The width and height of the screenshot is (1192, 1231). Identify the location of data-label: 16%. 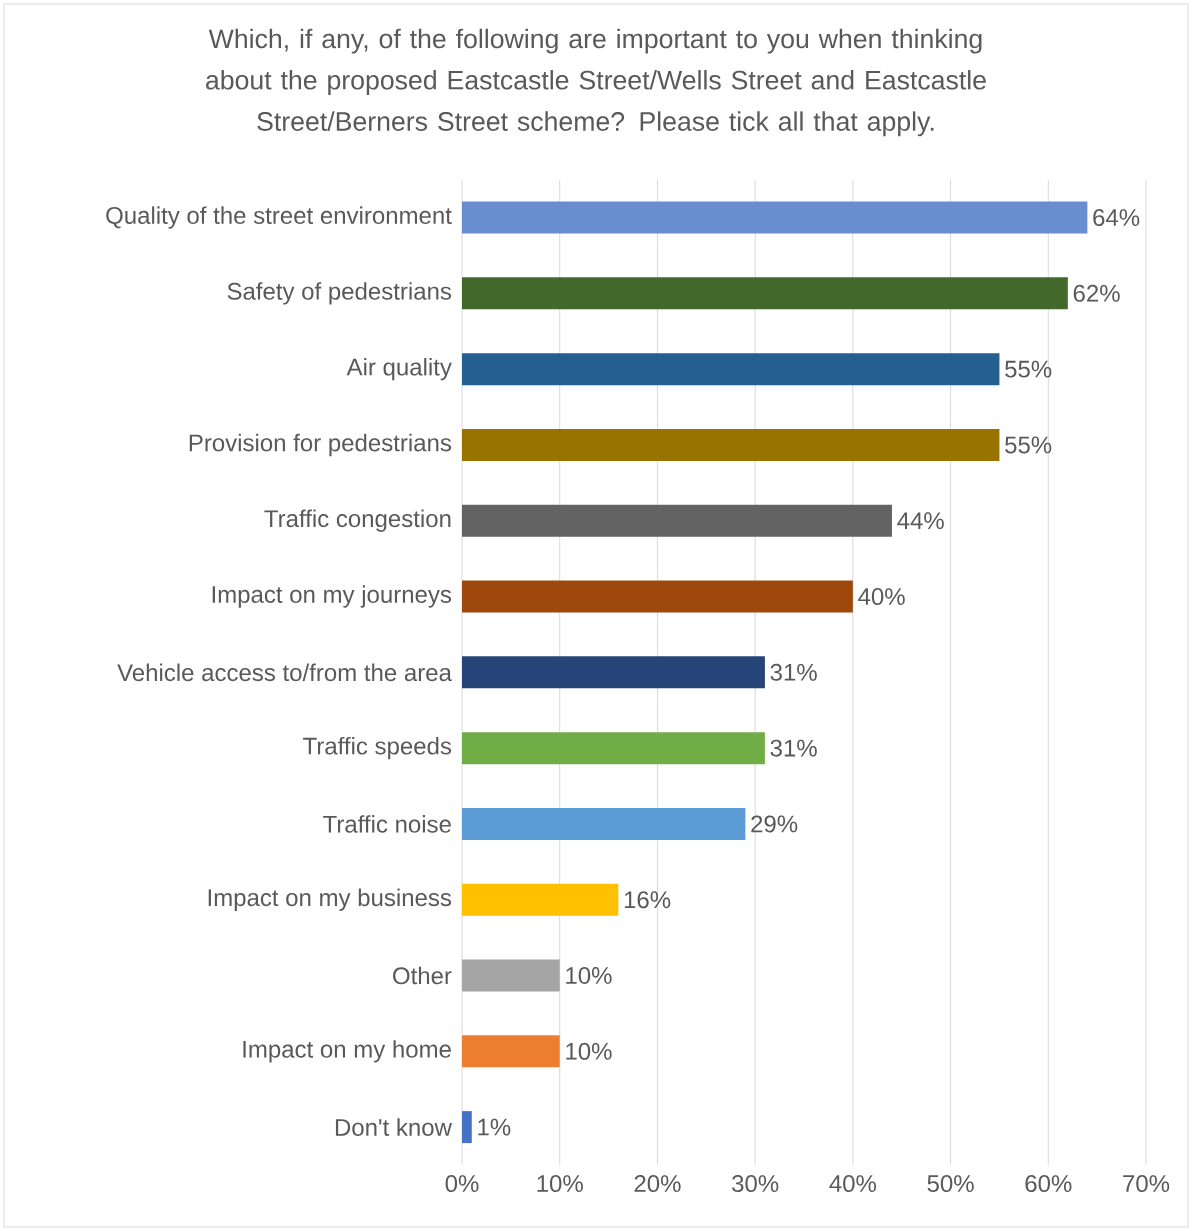
(647, 900).